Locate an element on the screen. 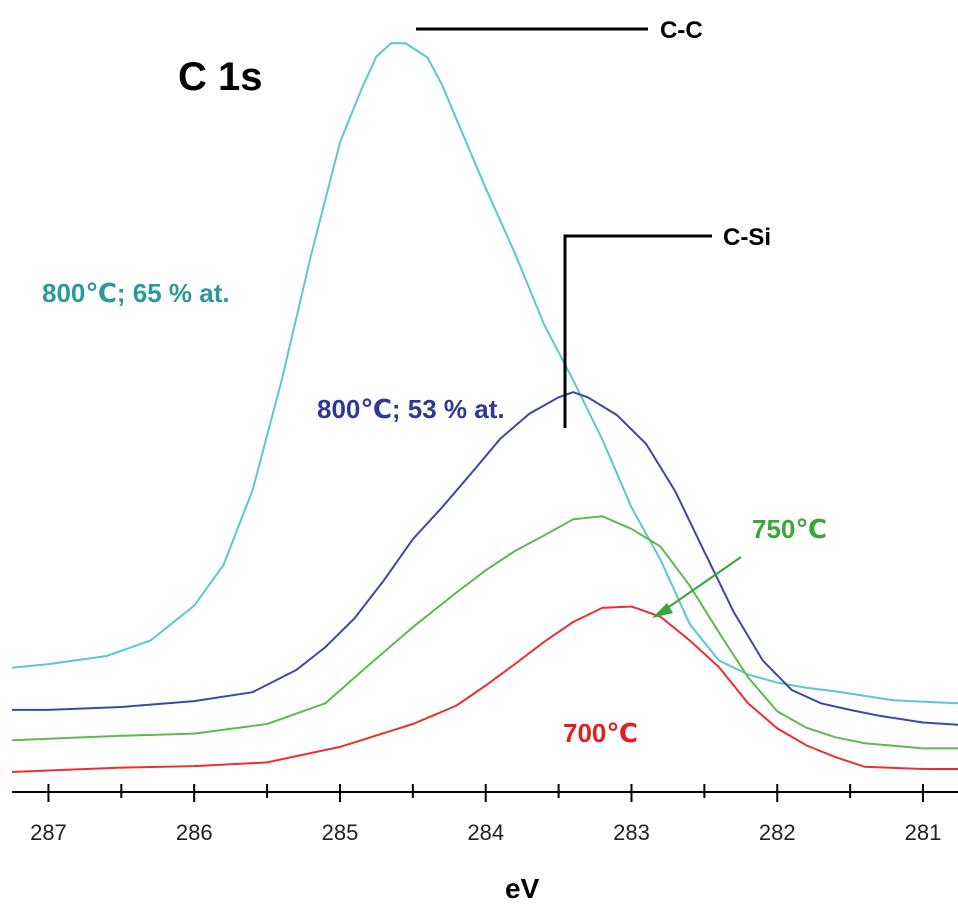  x-tick-label-6: 281 is located at coordinates (923, 832).